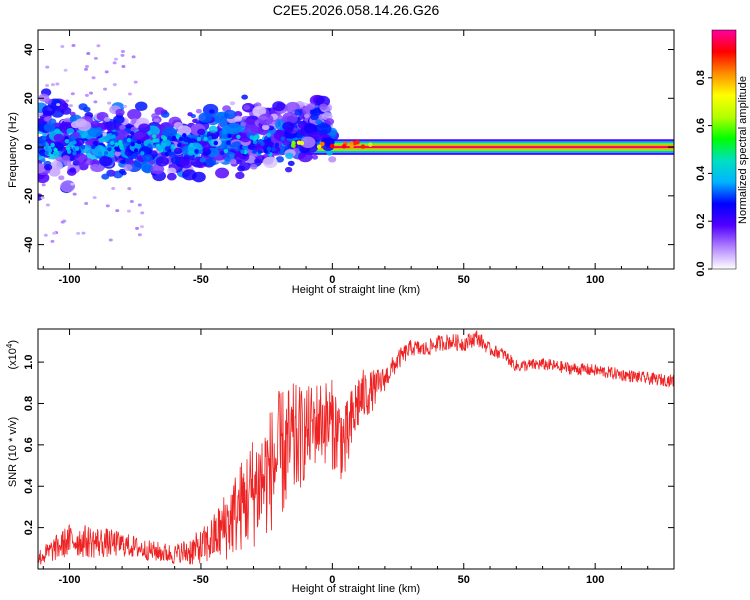  What do you see at coordinates (13, 452) in the screenshot?
I see `snr-ylabel: SNR (10 * v/v)` at bounding box center [13, 452].